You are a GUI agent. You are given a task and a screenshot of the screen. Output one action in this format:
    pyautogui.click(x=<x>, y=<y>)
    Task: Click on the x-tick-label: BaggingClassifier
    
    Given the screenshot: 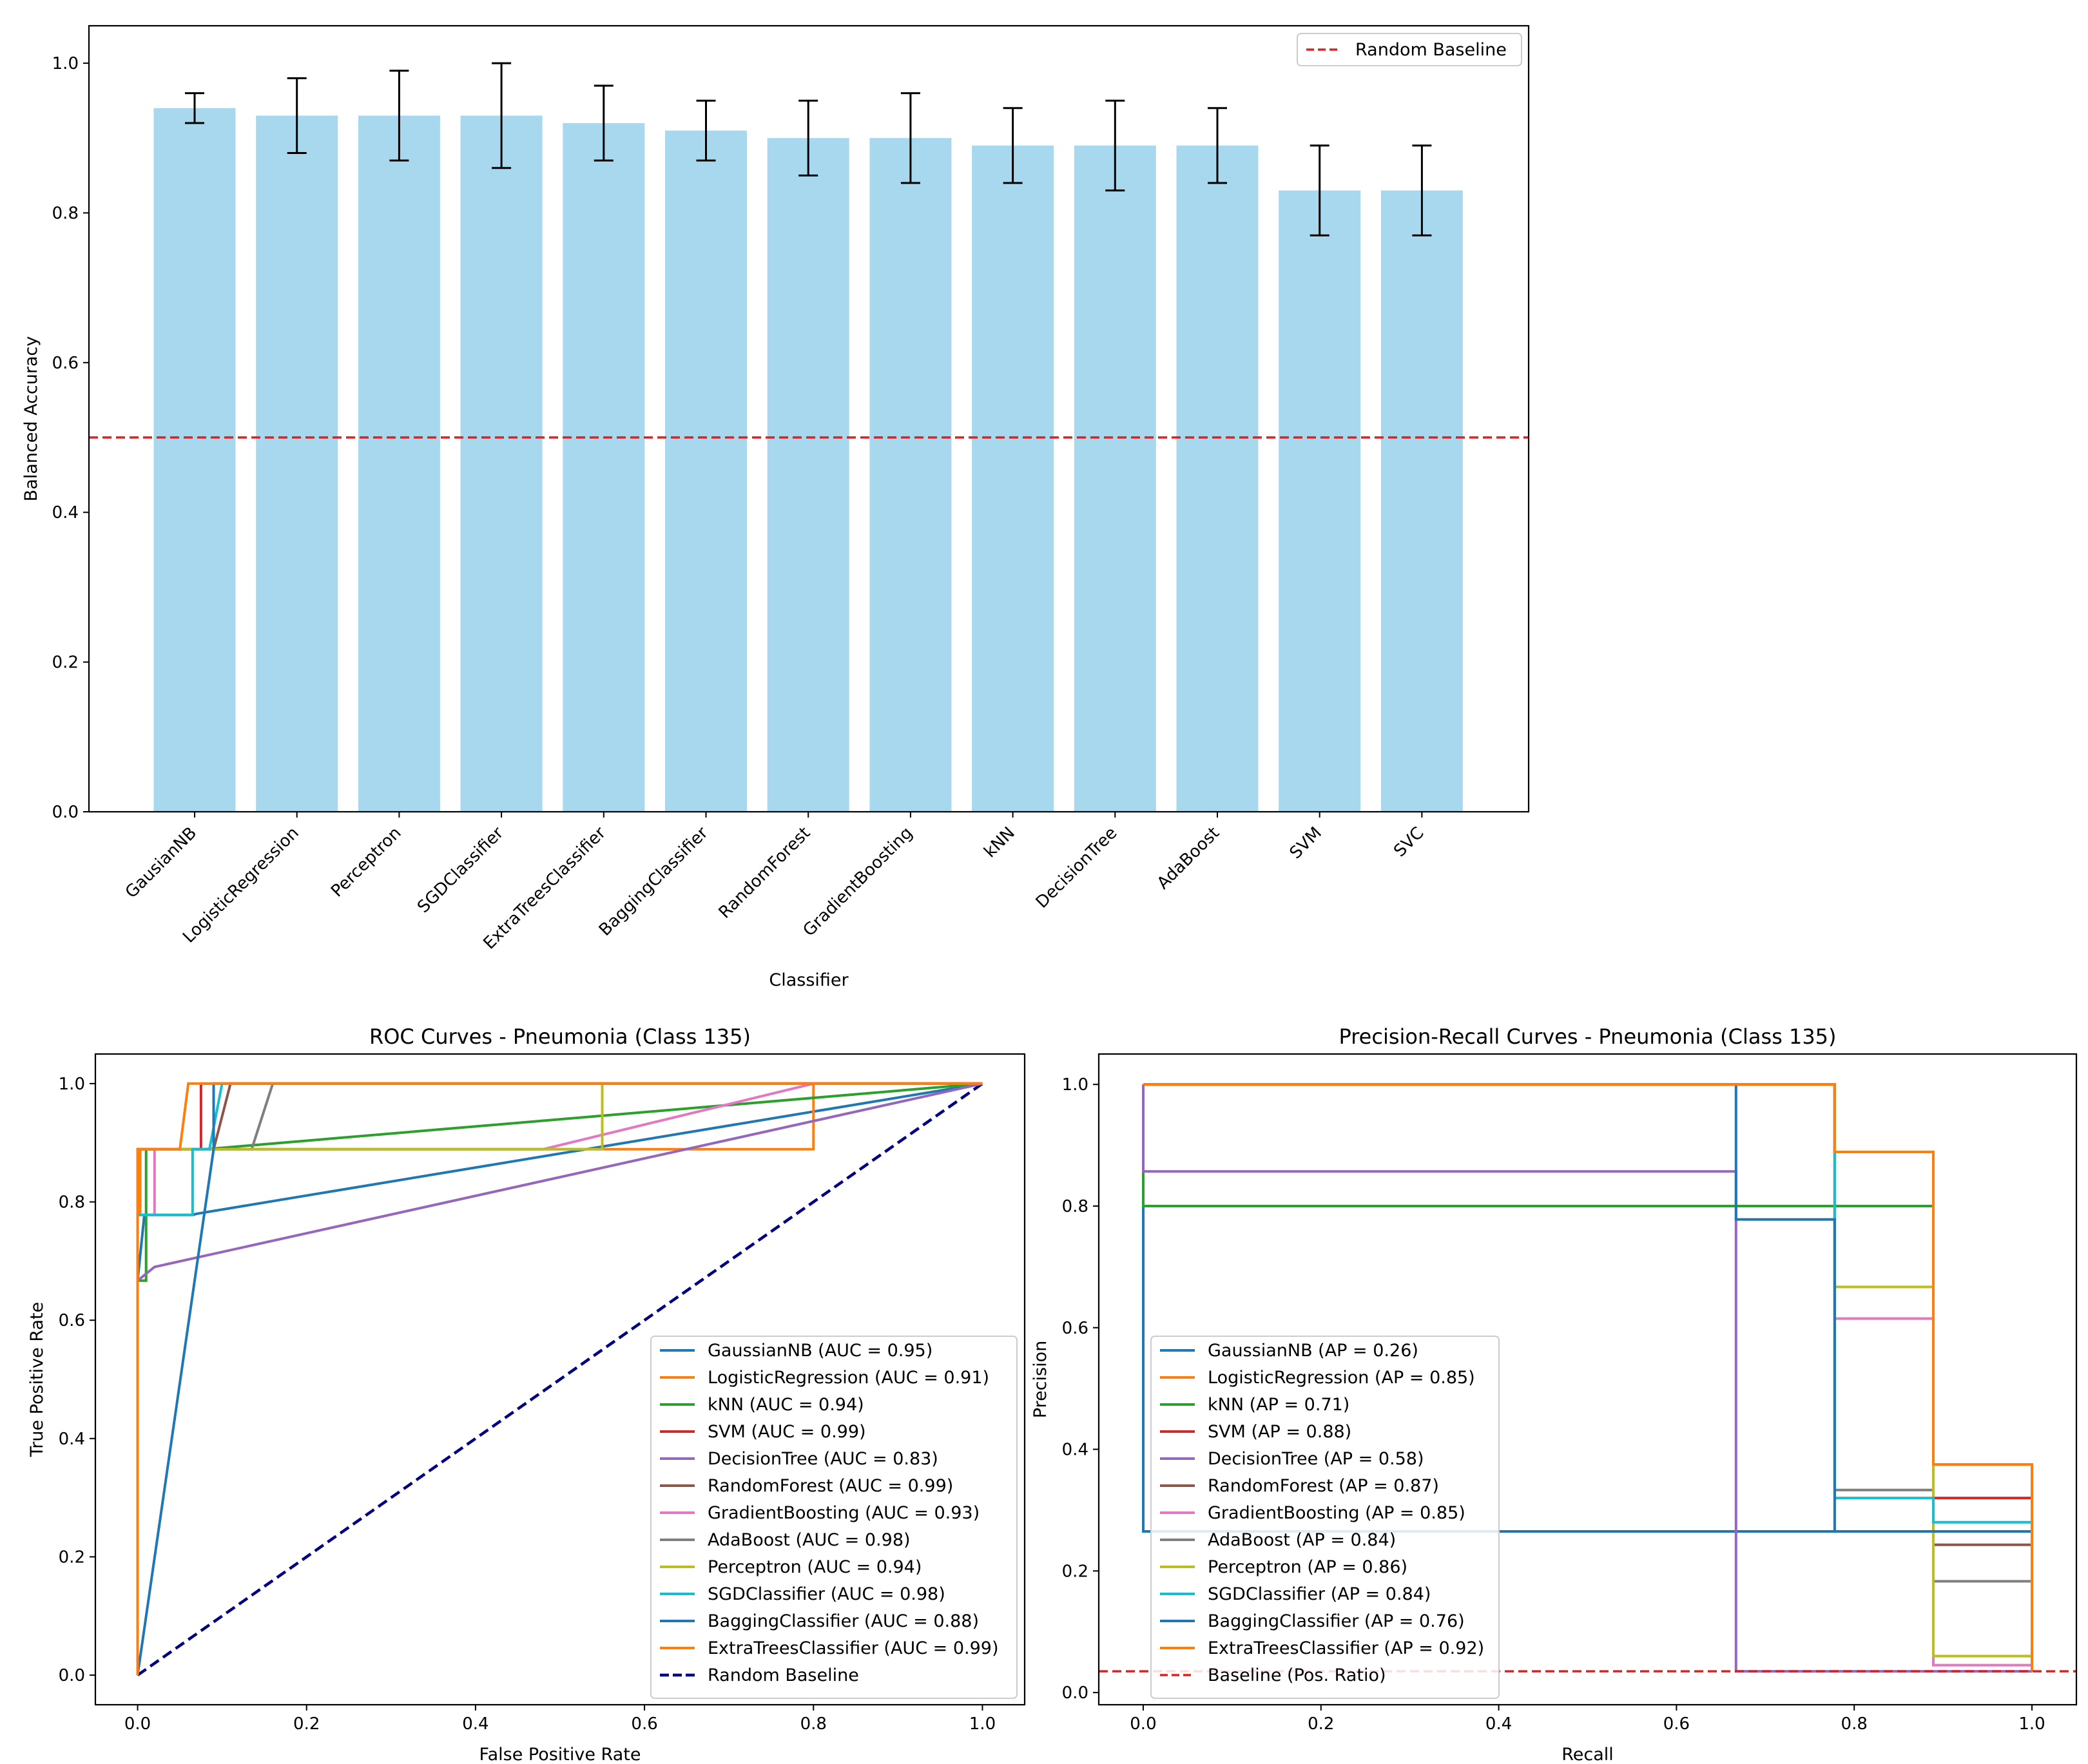 What is the action you would take?
    pyautogui.click(x=653, y=881)
    